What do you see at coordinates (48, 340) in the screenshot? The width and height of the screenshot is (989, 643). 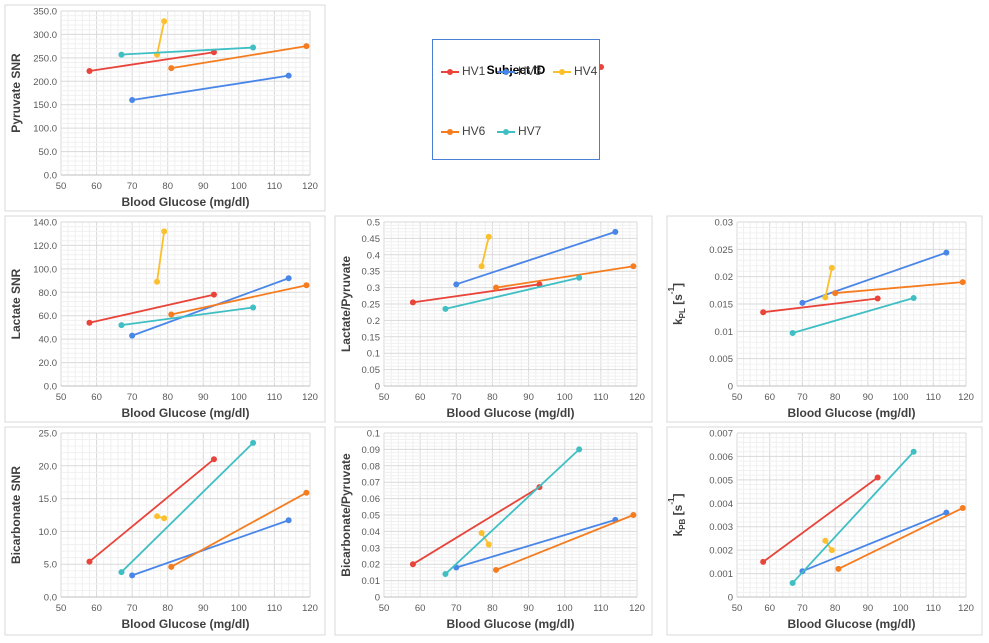 I see `y-tick-label: 40.0` at bounding box center [48, 340].